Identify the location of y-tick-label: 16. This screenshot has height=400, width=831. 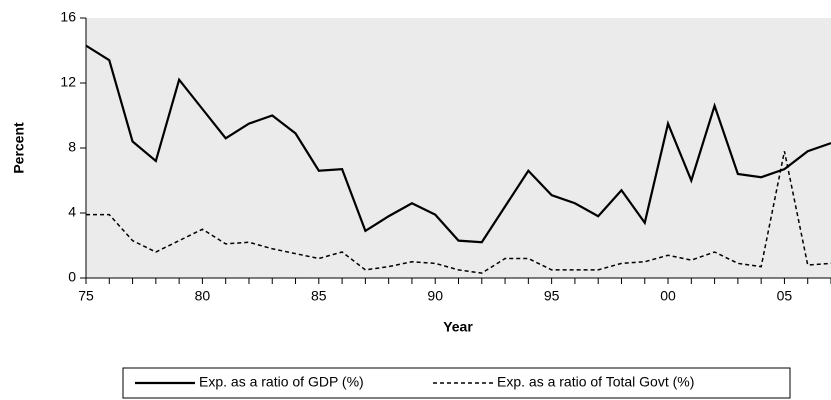
(68, 17).